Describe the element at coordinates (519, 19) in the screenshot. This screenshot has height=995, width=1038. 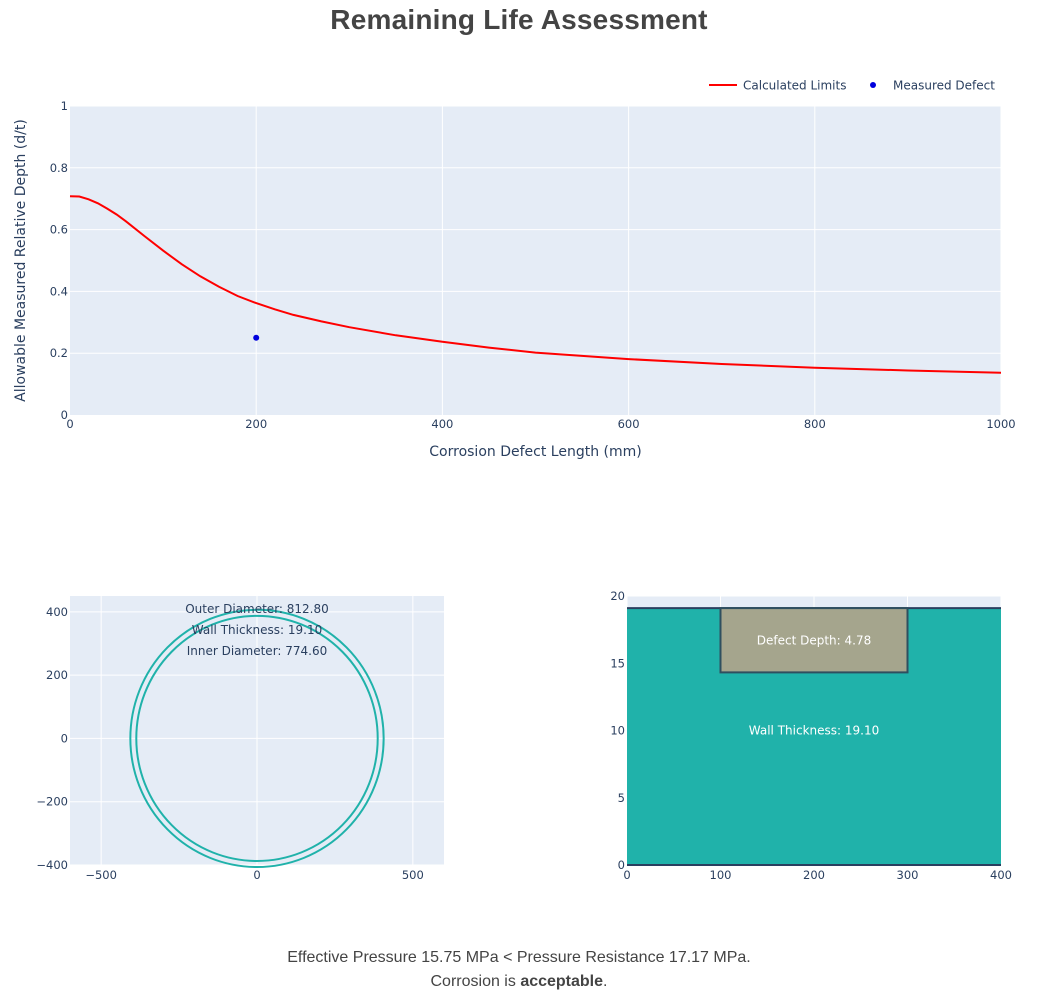
I see `page-title: Remaining Life Assessment` at that location.